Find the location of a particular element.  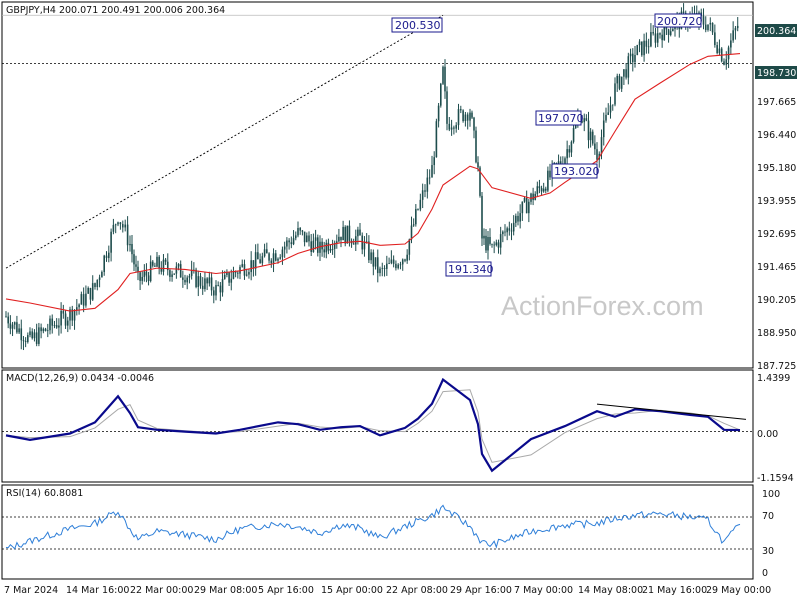

callout-191340: 191.340 is located at coordinates (469, 269).